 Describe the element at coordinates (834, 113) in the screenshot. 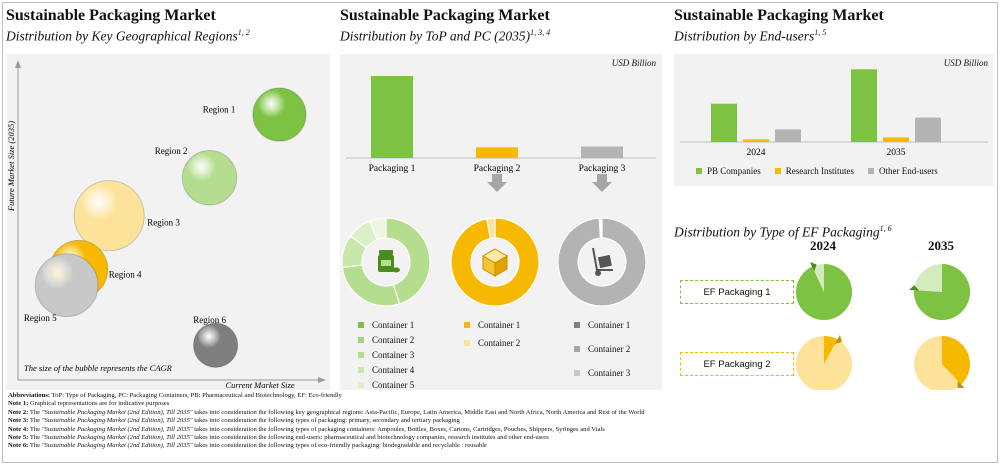

I see `end-users-bar-chart: 2024 2035` at that location.